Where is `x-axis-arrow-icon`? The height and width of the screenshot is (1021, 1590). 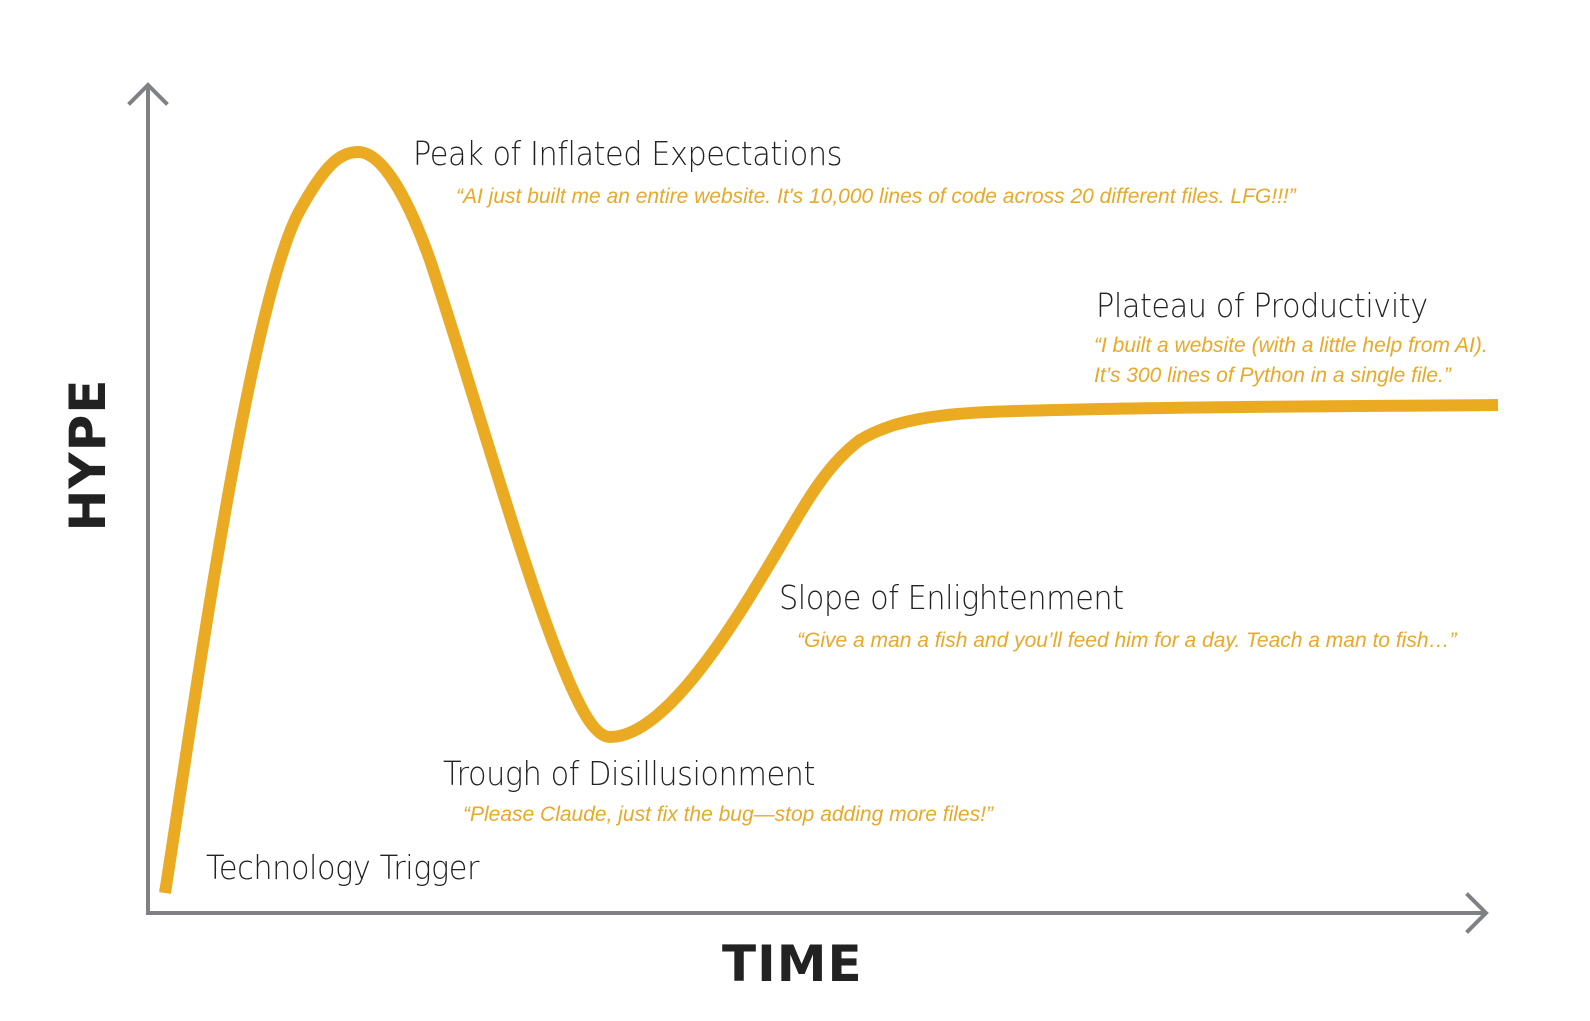
x-axis-arrow-icon is located at coordinates (1477, 913).